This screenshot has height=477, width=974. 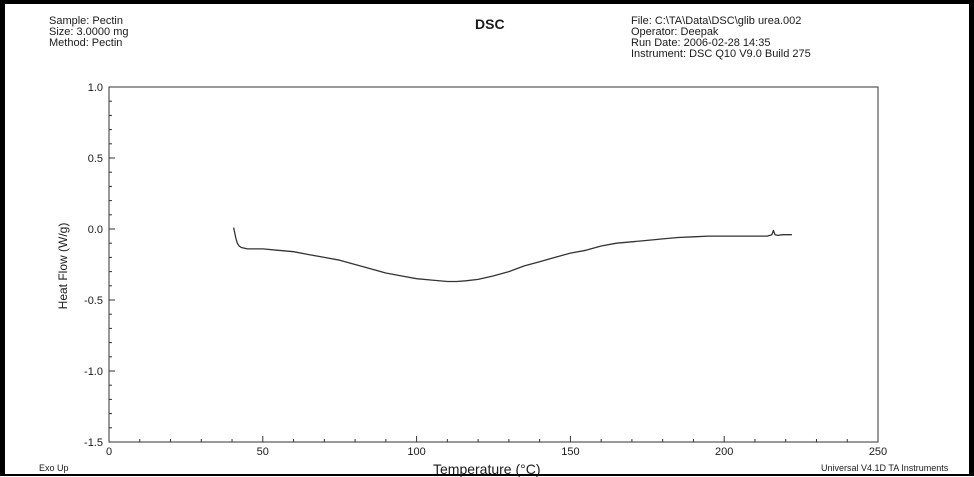 I want to click on y-tick-label: 1.0, so click(x=95, y=88).